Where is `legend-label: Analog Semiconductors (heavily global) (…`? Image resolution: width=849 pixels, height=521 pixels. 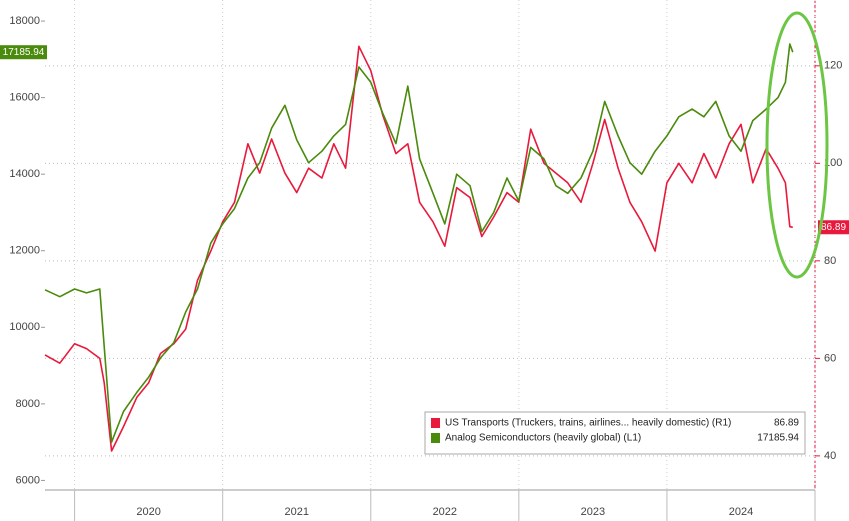 legend-label: Analog Semiconductors (heavily global) (… is located at coordinates (543, 438).